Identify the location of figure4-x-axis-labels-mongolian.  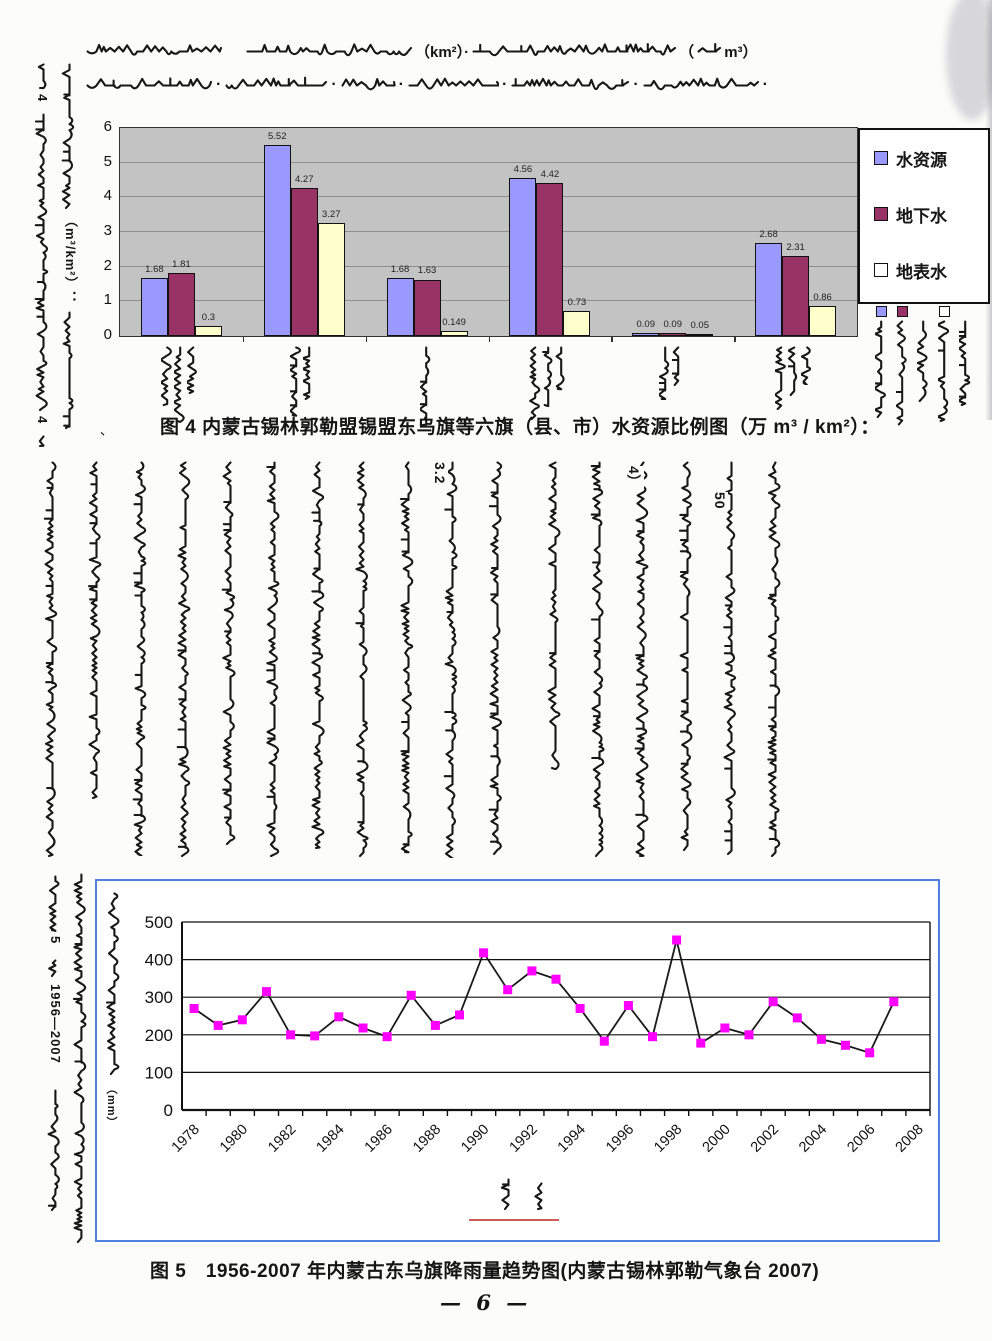
(487, 384).